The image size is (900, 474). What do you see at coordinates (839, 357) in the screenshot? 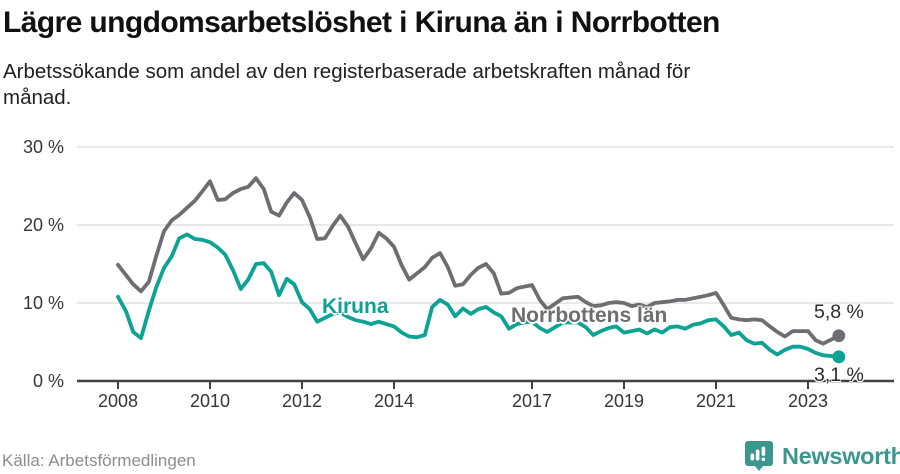
I see `end-dot-kiruna` at bounding box center [839, 357].